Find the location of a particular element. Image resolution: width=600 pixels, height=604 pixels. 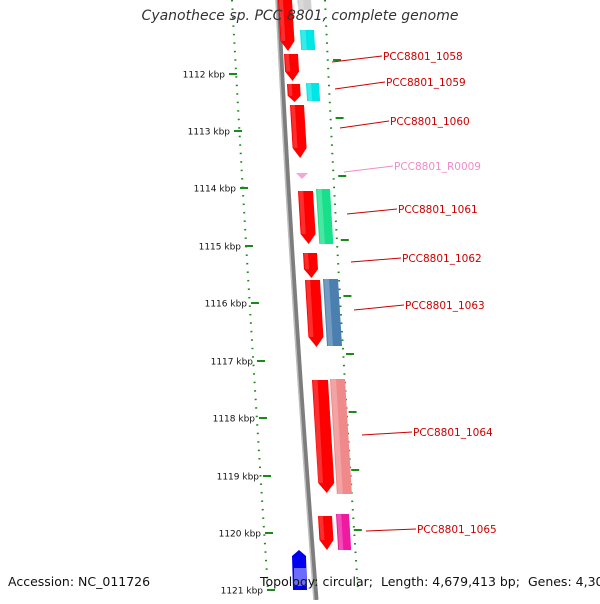

kbp-tick-label: 1115 kbp is located at coordinates (220, 248).